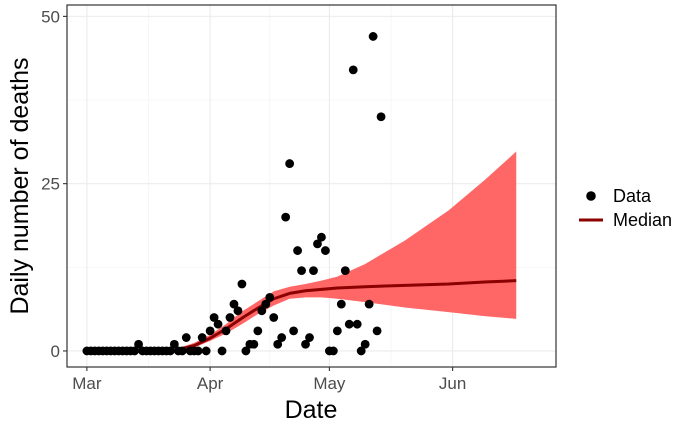 Image resolution: width=690 pixels, height=431 pixels. Describe the element at coordinates (50, 184) in the screenshot. I see `y-tick-label: 25` at that location.